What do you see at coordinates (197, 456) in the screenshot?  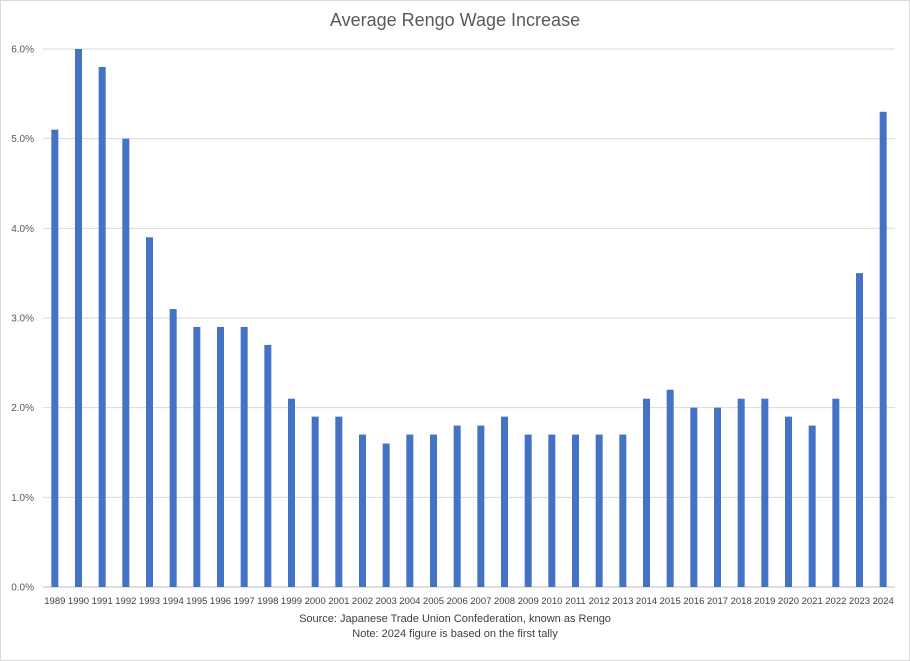 I see `bar-1995` at bounding box center [197, 456].